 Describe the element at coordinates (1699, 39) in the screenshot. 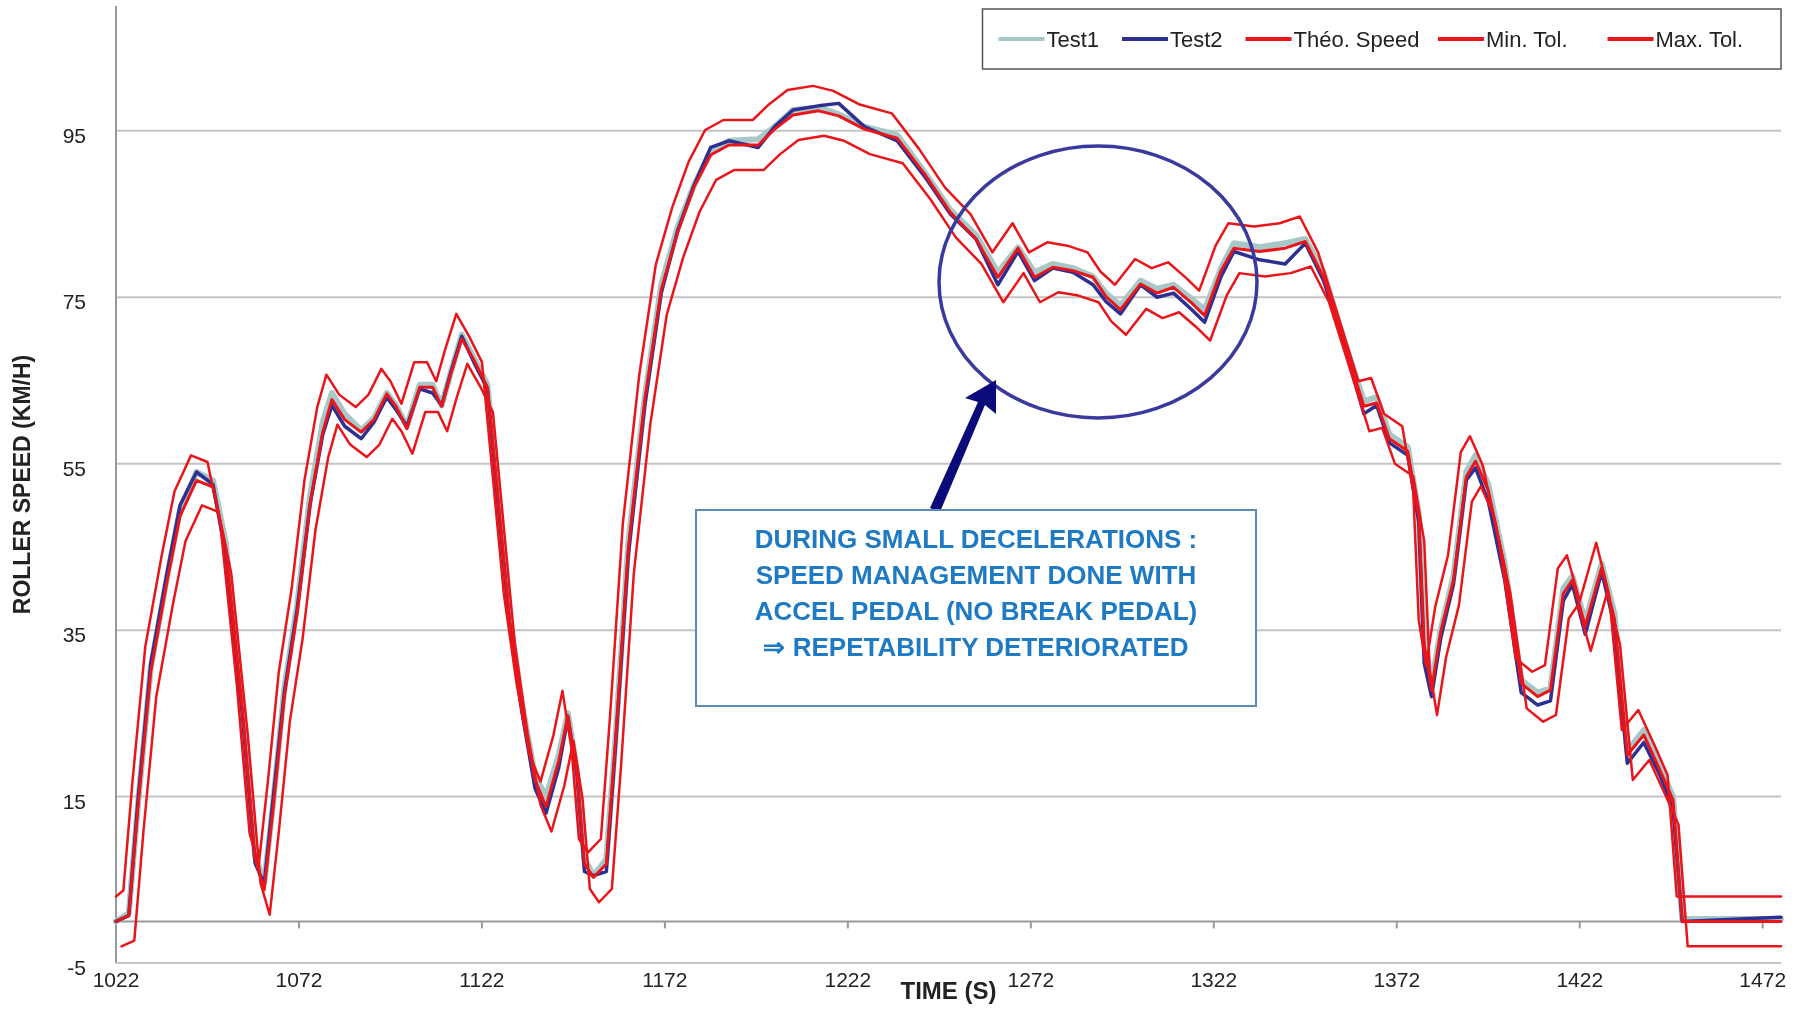

I see `legend-label: Max. Tol.` at that location.